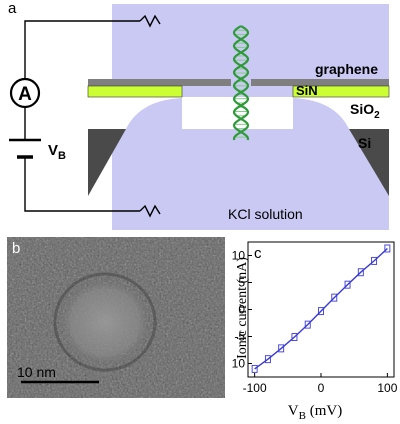 The height and width of the screenshot is (424, 400). Describe the element at coordinates (107, 162) in the screenshot. I see `si-substrate-left` at that location.